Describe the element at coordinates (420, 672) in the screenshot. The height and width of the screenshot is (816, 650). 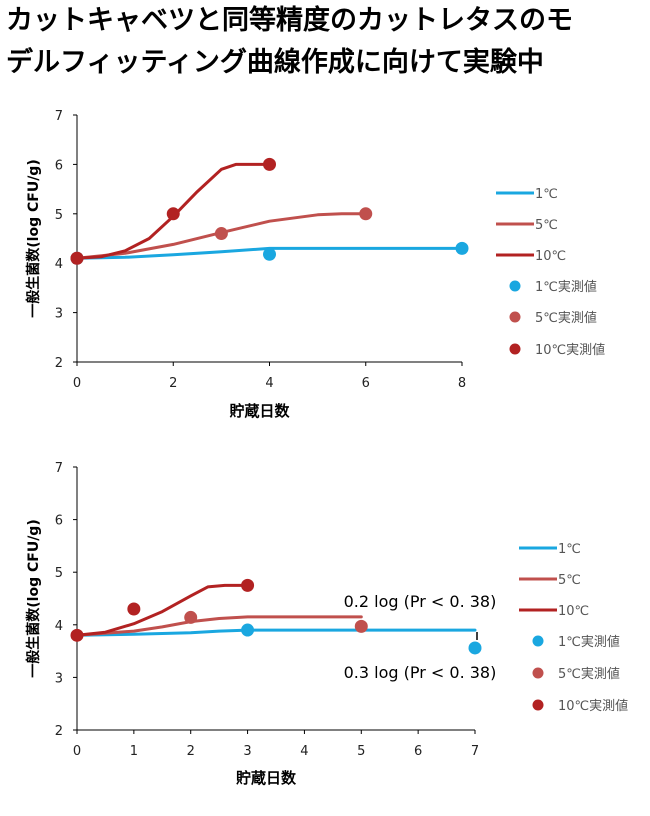
I see `annotation-text: 0.3 log (Pr < 0. 38)` at that location.